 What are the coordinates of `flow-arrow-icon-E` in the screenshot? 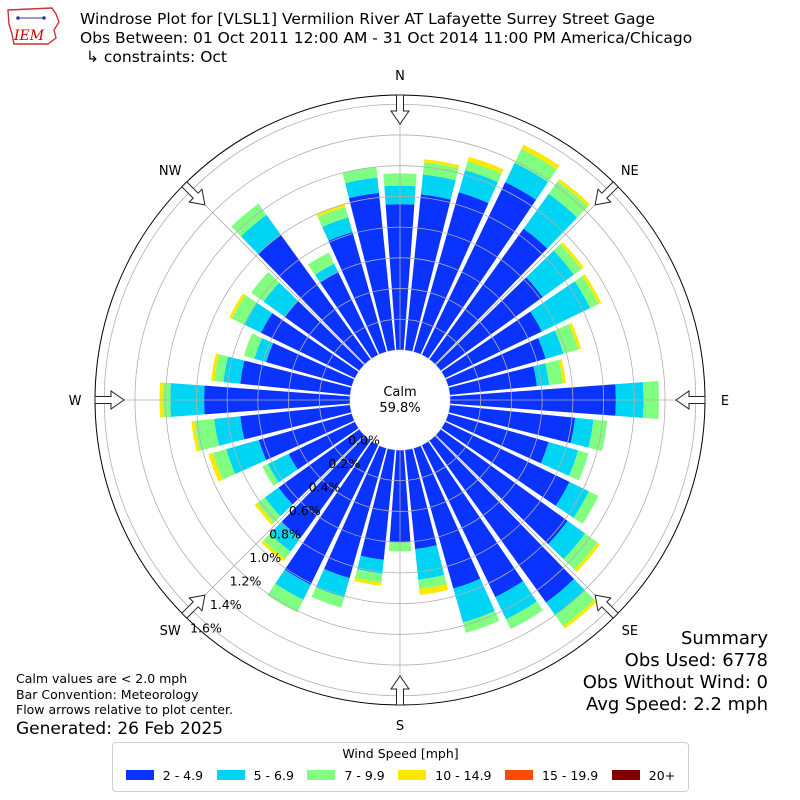 It's located at (690, 400).